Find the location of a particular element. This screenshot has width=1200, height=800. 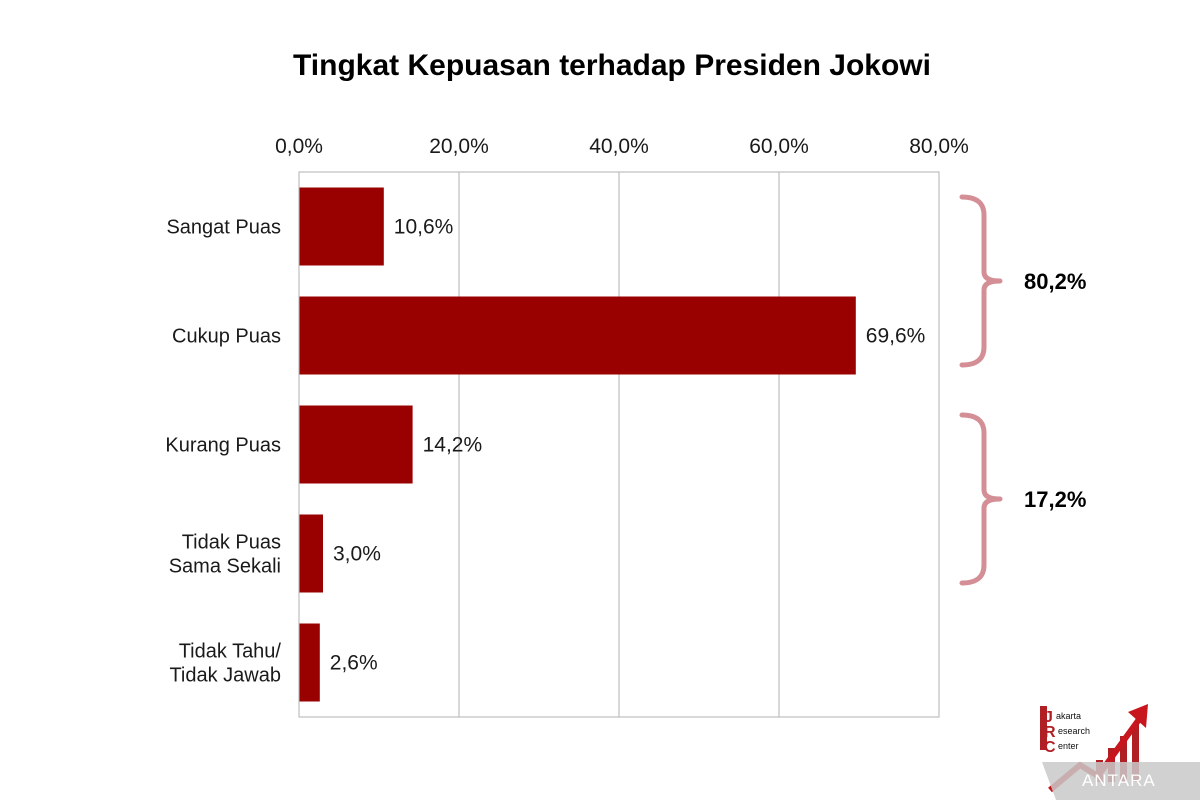

logo-word-1: akarta is located at coordinates (1068, 716).